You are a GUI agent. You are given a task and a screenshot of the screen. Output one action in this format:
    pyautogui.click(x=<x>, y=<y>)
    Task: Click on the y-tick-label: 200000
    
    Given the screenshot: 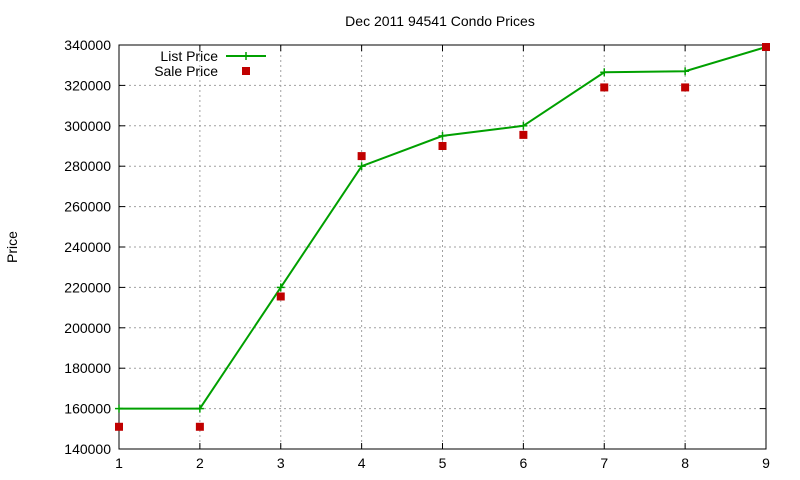 What is the action you would take?
    pyautogui.click(x=87, y=328)
    